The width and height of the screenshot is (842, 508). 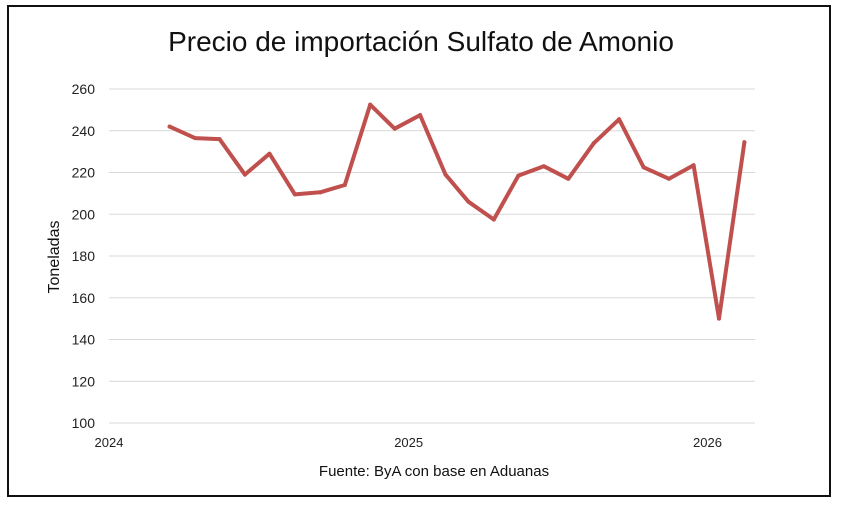 I want to click on y-tick-label: 160, so click(x=84, y=298).